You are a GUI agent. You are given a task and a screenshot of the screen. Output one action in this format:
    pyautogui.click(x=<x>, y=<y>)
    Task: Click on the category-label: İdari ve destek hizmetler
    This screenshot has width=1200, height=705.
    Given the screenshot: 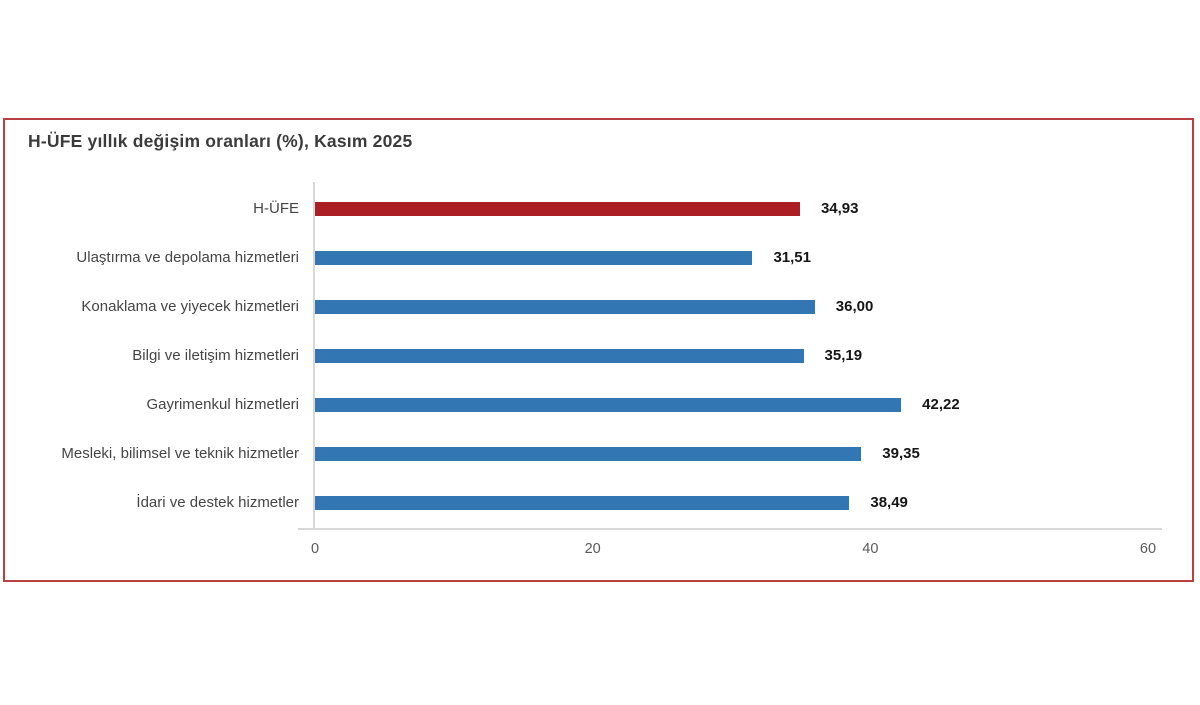 What is the action you would take?
    pyautogui.click(x=217, y=502)
    